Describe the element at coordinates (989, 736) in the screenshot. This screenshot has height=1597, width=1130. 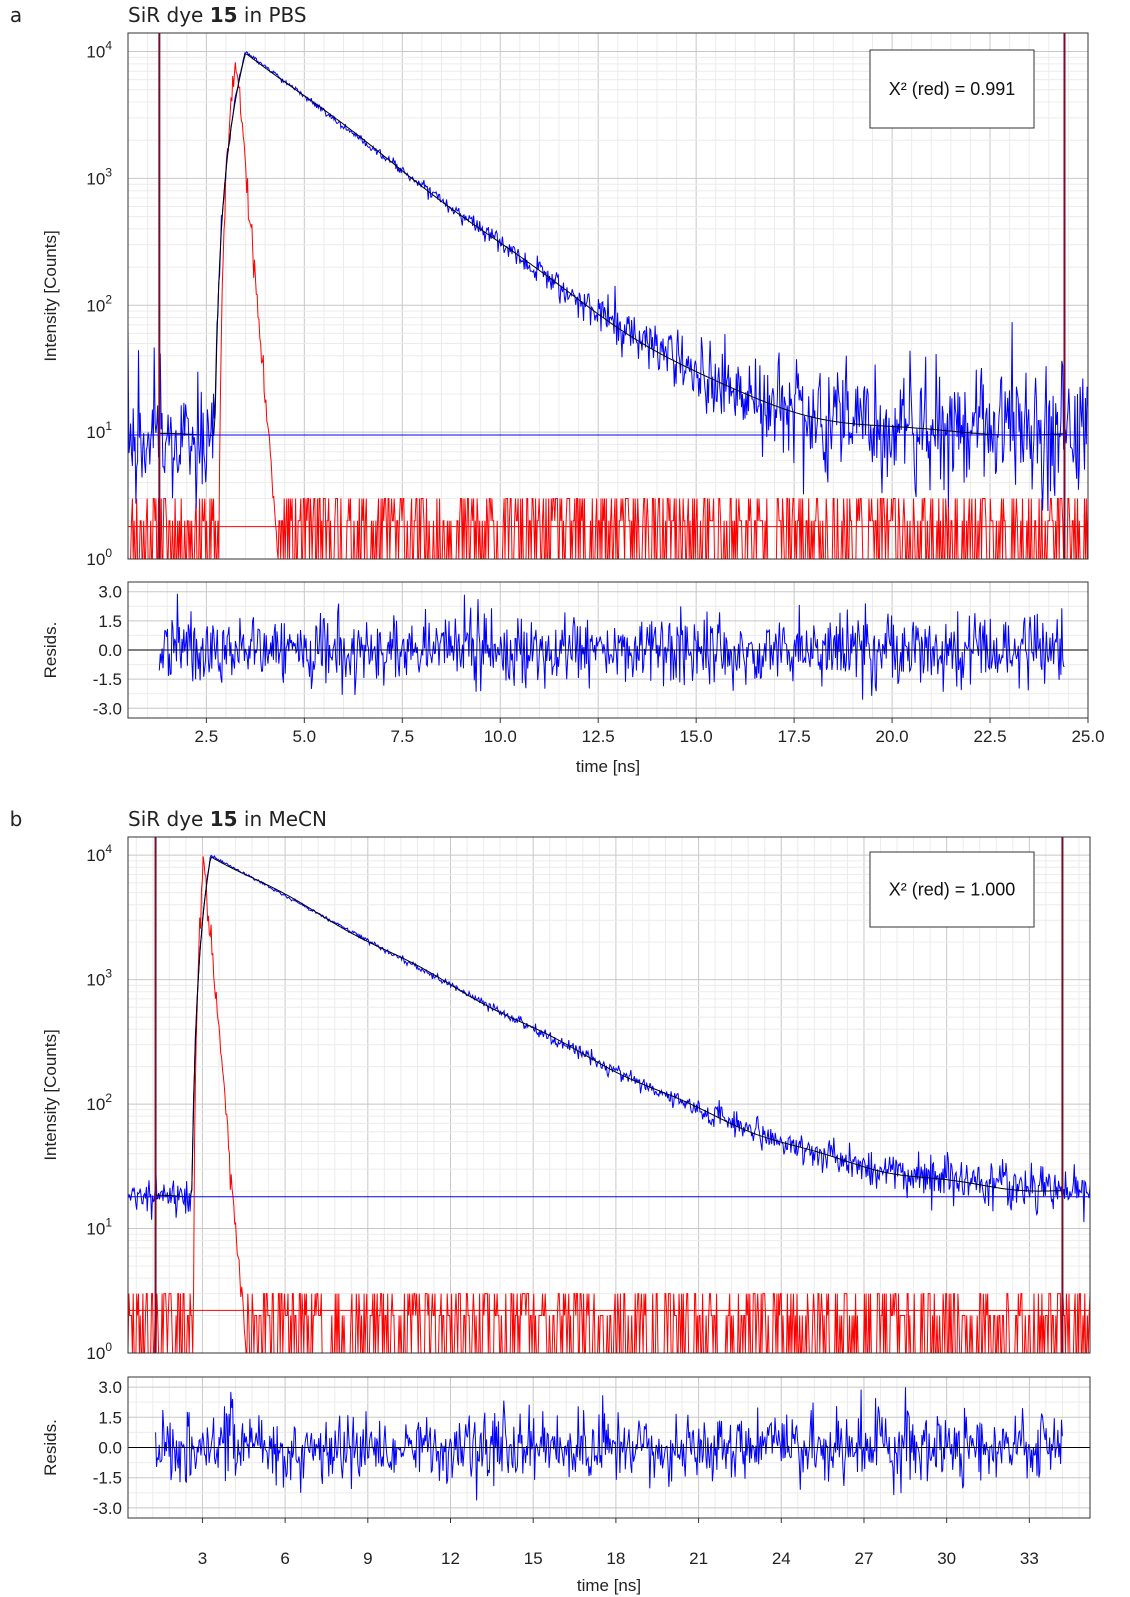
I see `x-tick-label: 22.5` at that location.